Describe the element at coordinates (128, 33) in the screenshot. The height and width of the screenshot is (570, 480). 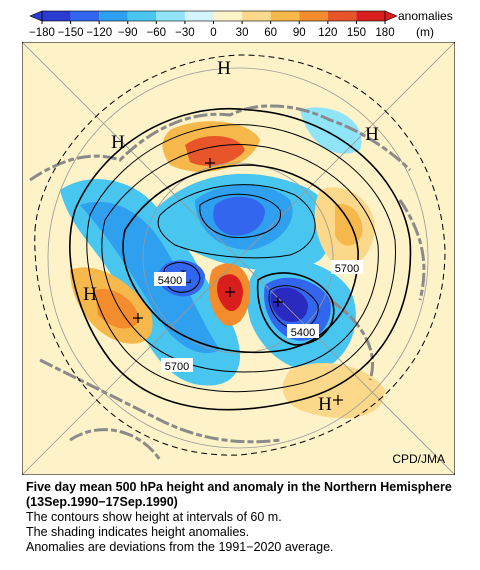
I see `colorbar-tick-label: −90` at that location.